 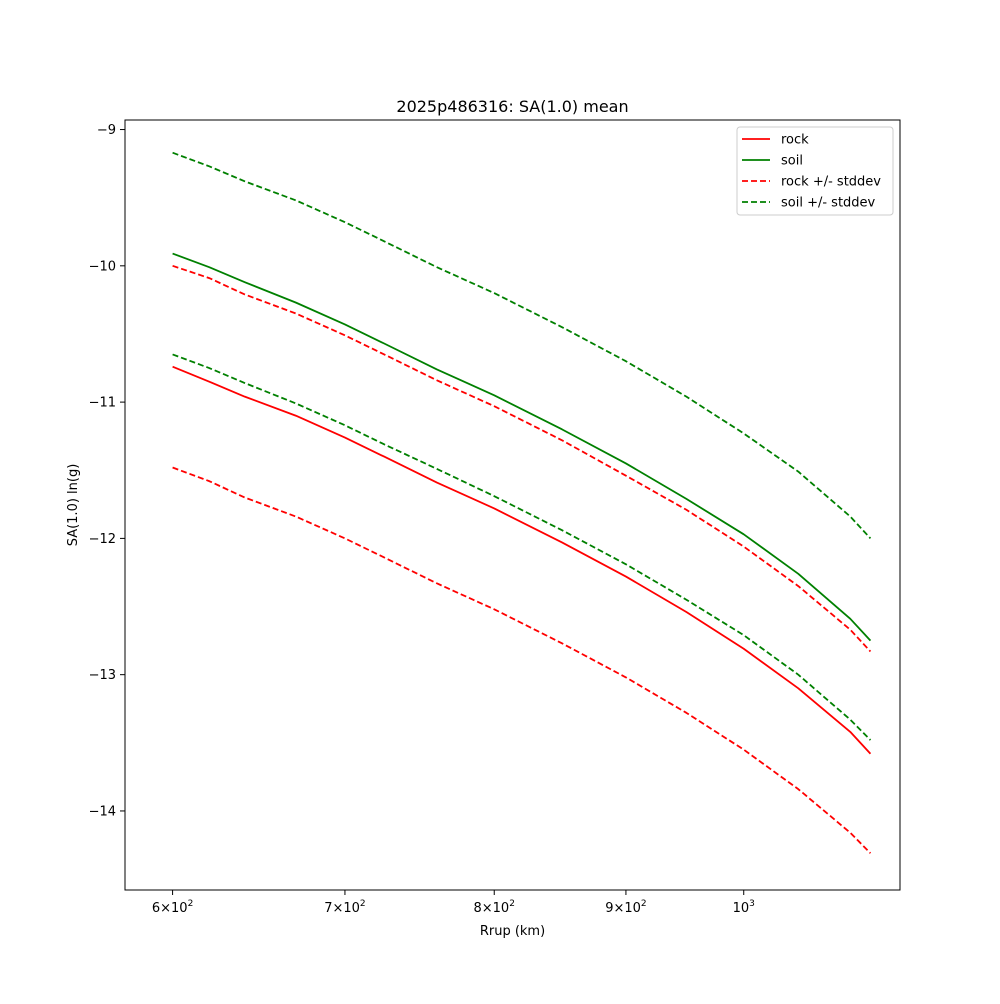 I want to click on chart-title: 2025p486316: SA(1.0) mean, so click(x=512, y=106).